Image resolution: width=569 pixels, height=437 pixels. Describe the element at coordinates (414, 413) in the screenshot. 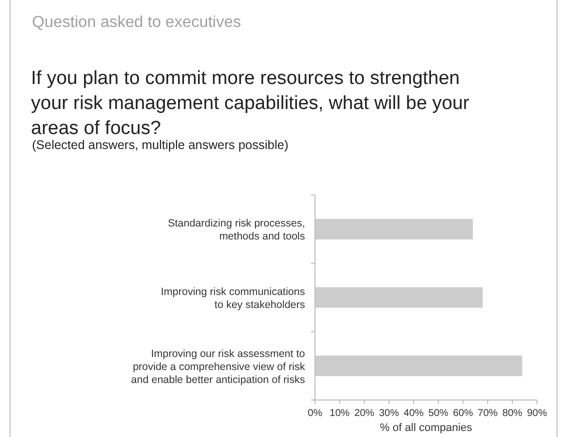

I see `x-tick-label: 40%` at that location.